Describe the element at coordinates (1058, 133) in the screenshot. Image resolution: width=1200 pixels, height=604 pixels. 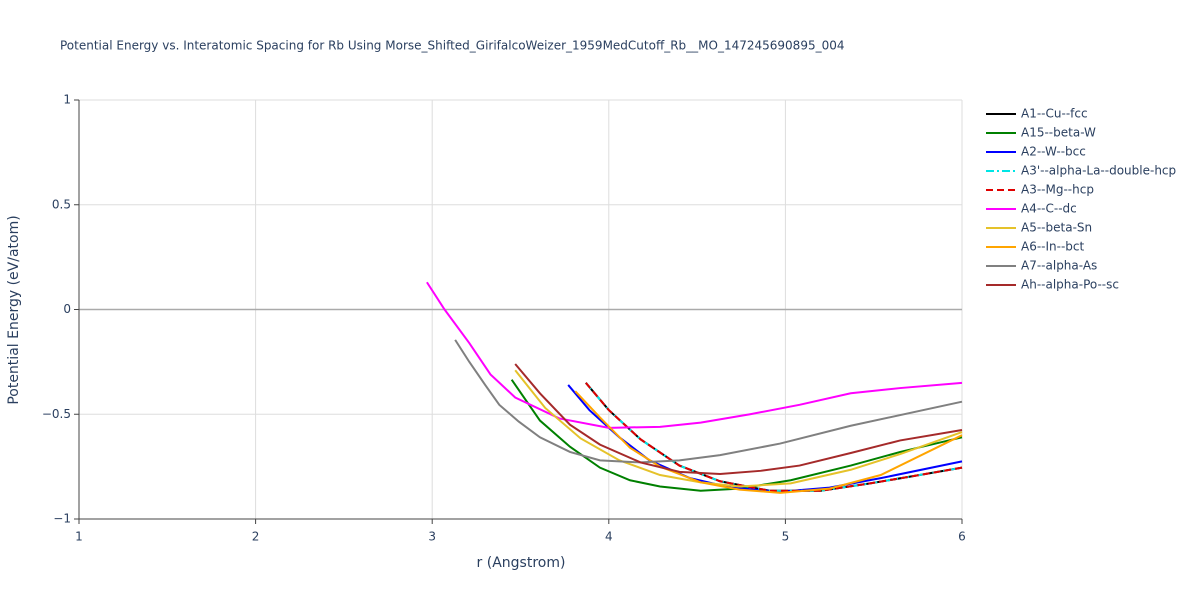
I see `legend-label: A15--beta-W` at that location.